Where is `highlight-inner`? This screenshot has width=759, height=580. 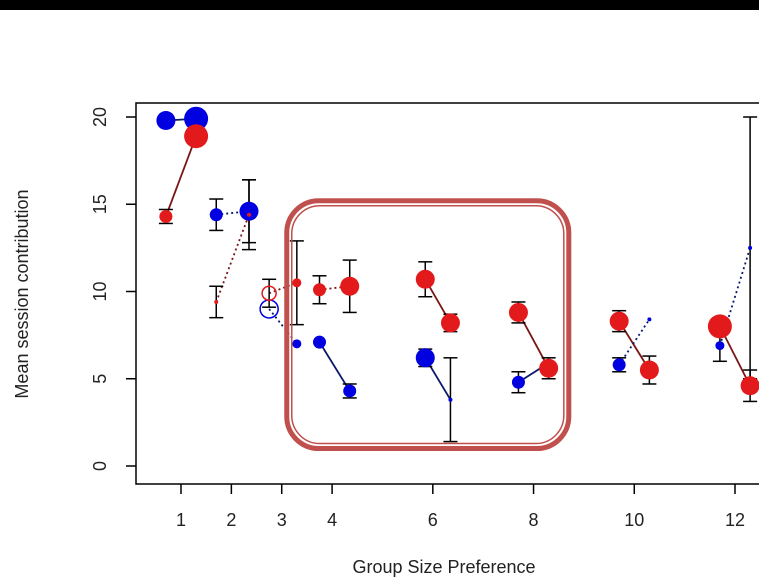
highlight-inner is located at coordinates (428, 325).